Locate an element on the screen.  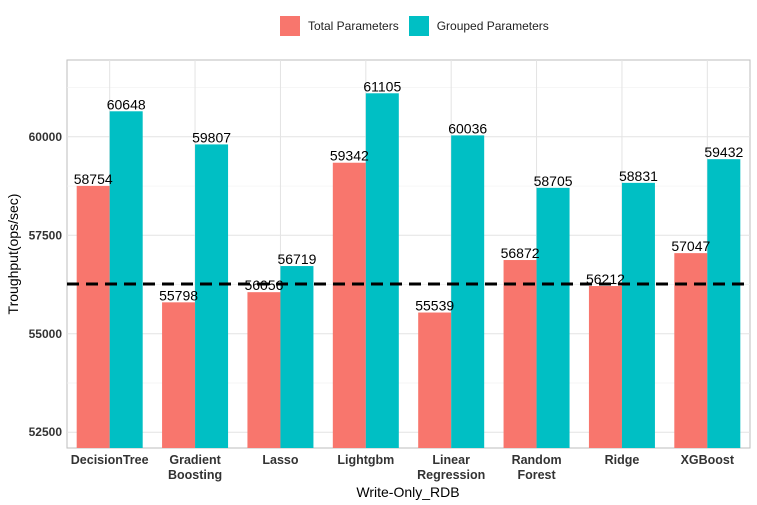
y-tick-label: 60000 is located at coordinates (46, 137).